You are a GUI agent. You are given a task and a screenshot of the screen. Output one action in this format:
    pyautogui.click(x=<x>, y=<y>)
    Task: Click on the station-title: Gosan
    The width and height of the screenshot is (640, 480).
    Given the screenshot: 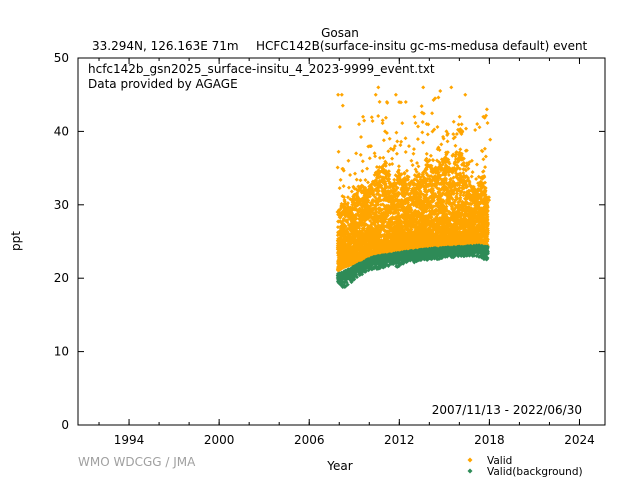 What is the action you would take?
    pyautogui.click(x=340, y=33)
    